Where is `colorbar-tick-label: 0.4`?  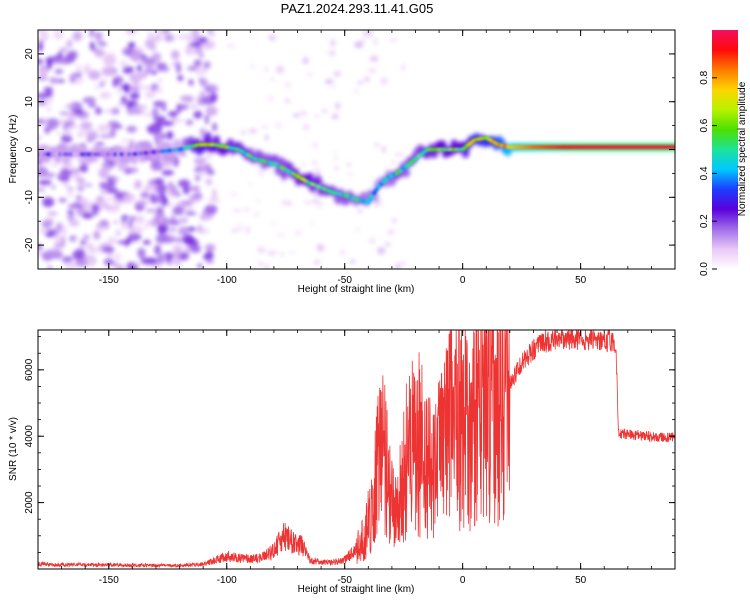 colorbar-tick-label: 0.4 is located at coordinates (704, 173).